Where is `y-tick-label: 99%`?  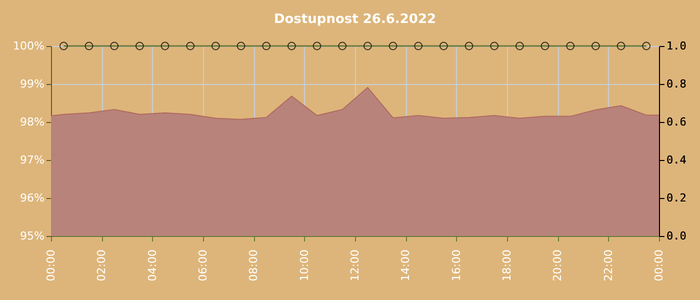
y-tick-label: 99% is located at coordinates (32, 84).